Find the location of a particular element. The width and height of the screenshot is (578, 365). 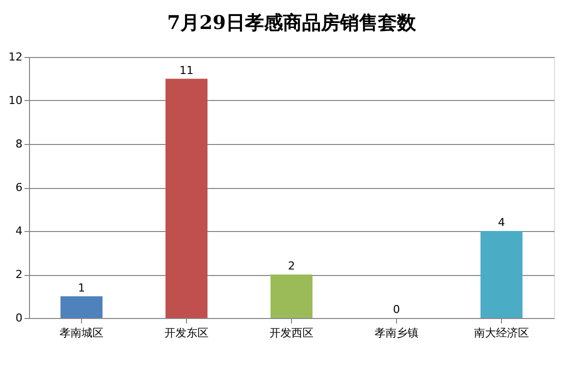

y-tick-label: 4 is located at coordinates (19, 231).